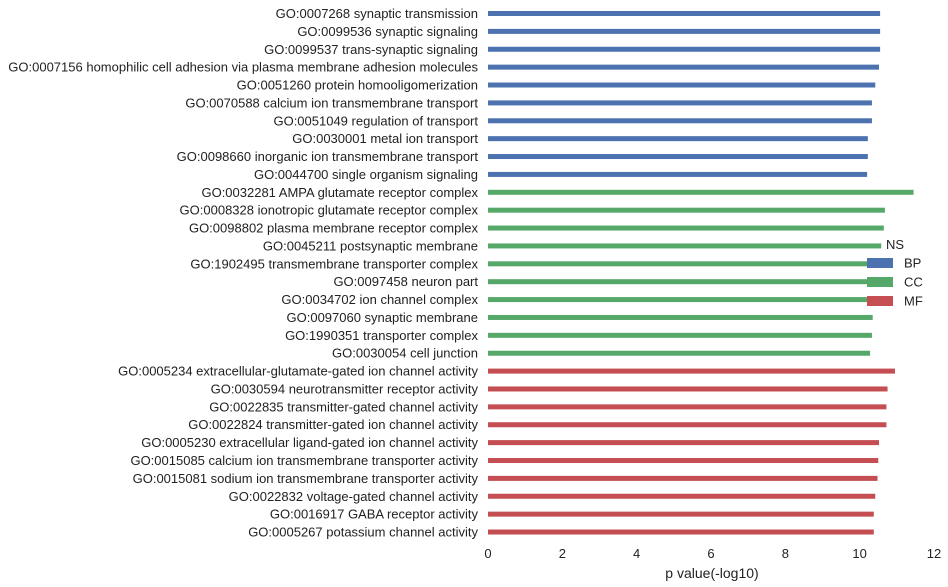  What do you see at coordinates (366, 174) in the screenshot?
I see `category-label: GO:0044700 single organism signaling` at bounding box center [366, 174].